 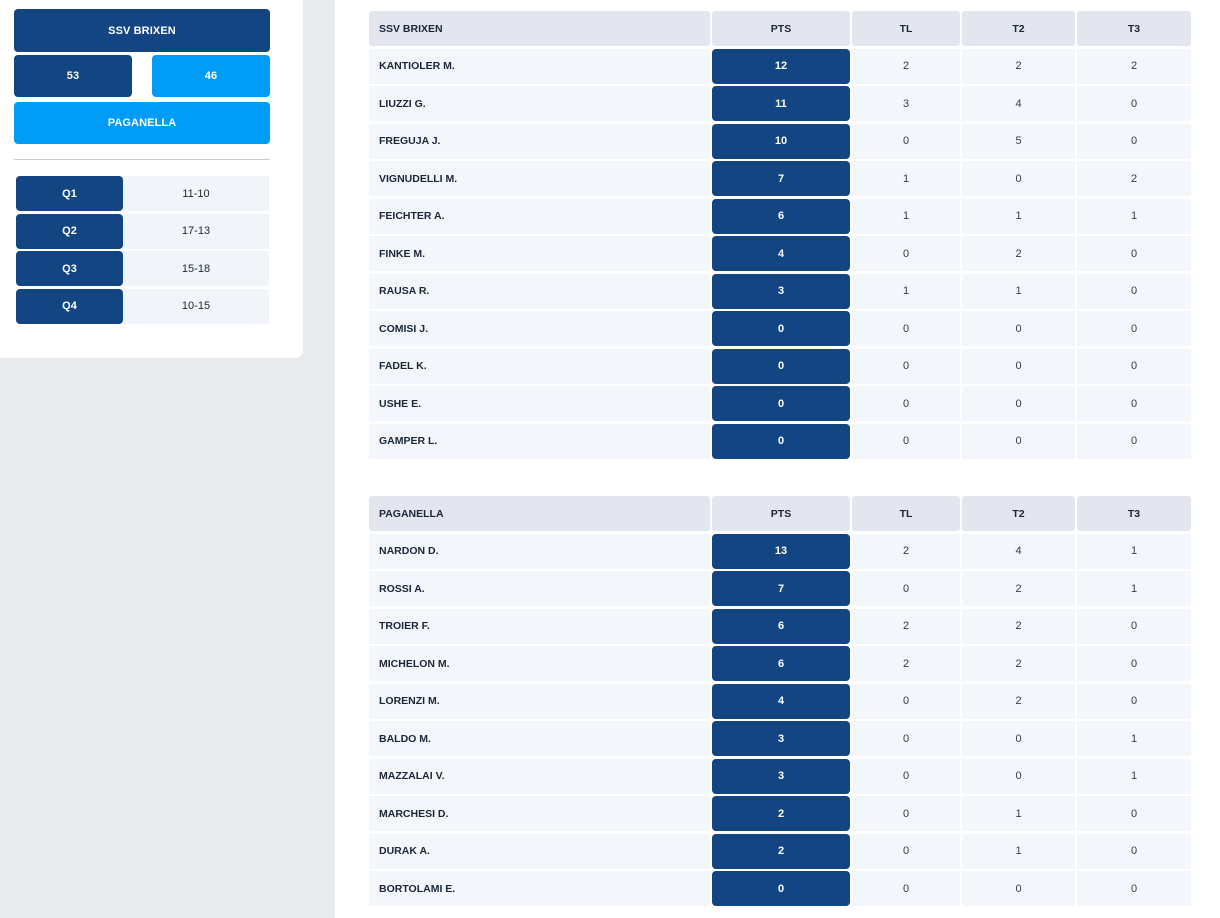 I want to click on table-row: MAZZALAI V. 3 0 0 1, so click(x=781, y=776).